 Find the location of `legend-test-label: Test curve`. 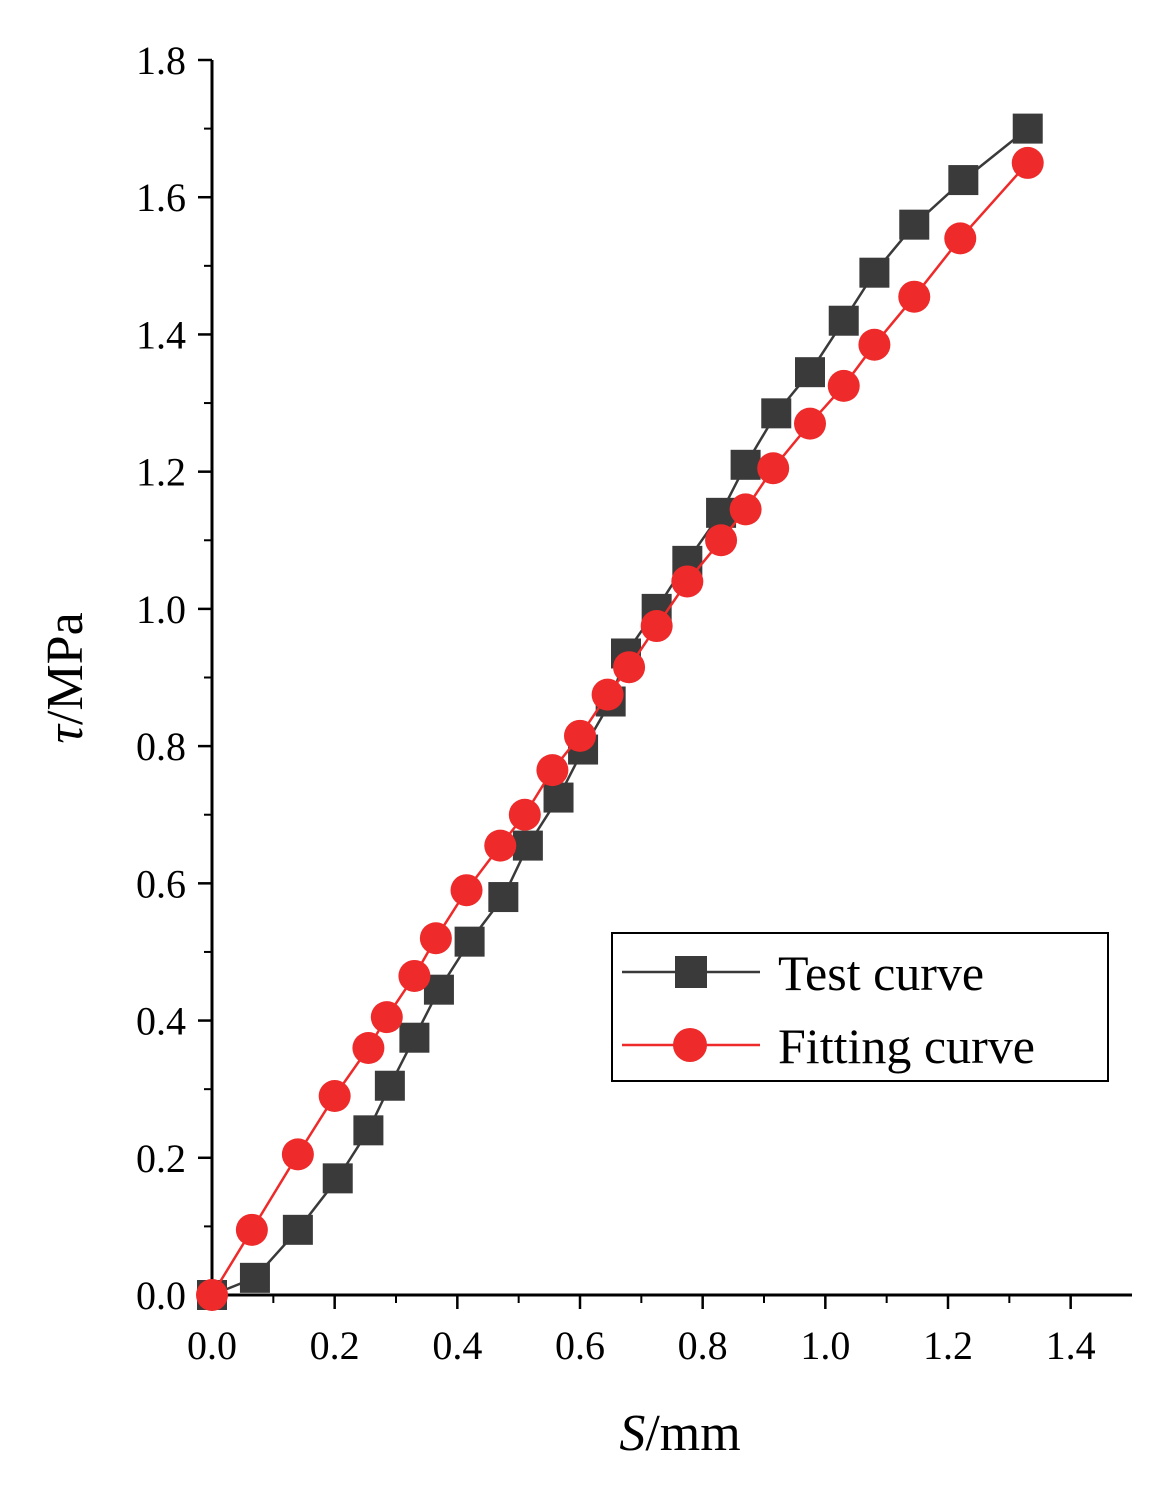

legend-test-label: Test curve is located at coordinates (881, 973).